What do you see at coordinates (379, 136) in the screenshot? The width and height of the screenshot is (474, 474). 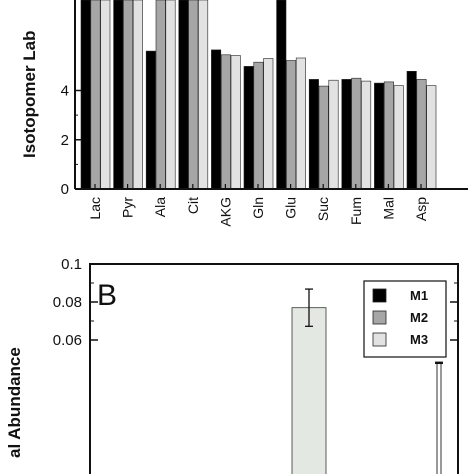 I see `bar-m1-mal` at bounding box center [379, 136].